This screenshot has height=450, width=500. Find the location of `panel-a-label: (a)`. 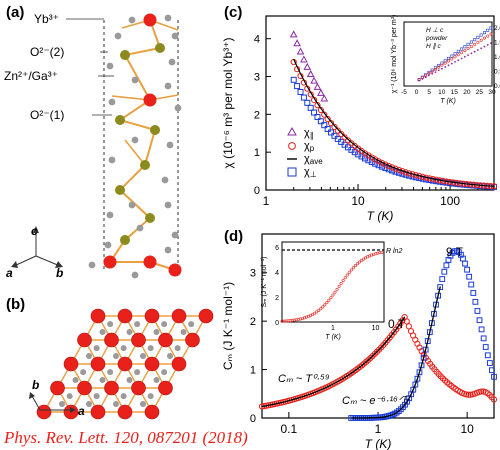

panel-a-label: (a) is located at coordinates (15, 12).